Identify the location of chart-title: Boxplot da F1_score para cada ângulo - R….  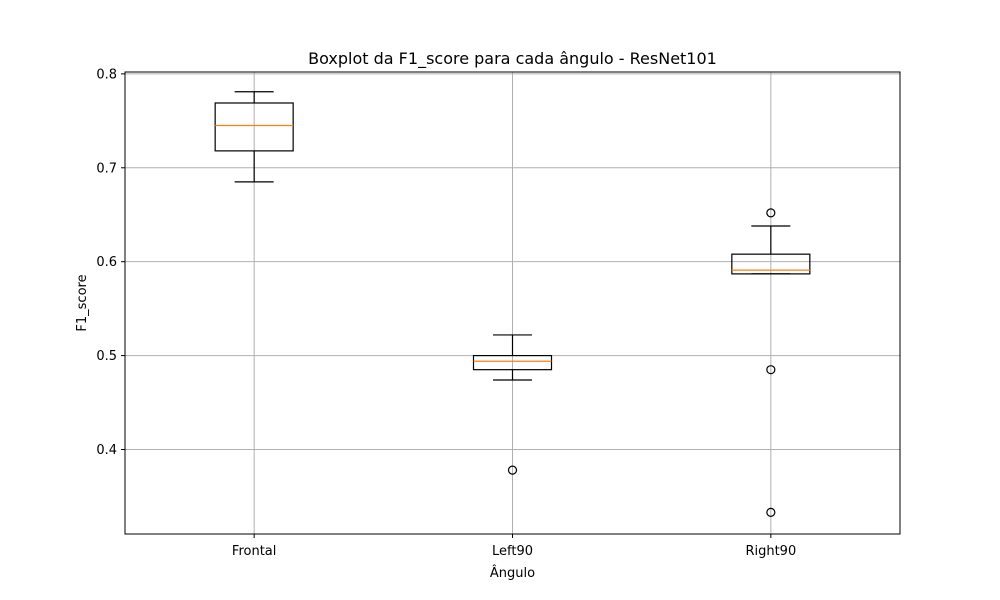
(512, 59).